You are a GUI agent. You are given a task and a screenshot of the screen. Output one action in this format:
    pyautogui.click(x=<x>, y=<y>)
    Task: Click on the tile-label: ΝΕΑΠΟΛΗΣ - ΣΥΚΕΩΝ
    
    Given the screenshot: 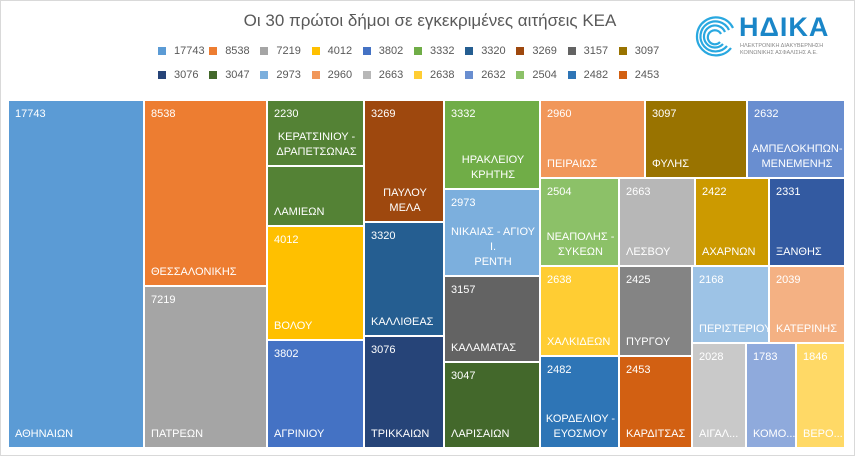 What is the action you would take?
    pyautogui.click(x=580, y=244)
    